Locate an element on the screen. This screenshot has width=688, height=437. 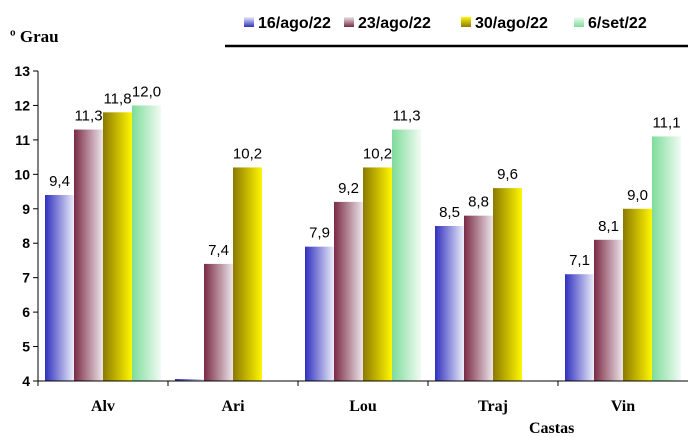
legend-label: 6/set/22 is located at coordinates (617, 23).